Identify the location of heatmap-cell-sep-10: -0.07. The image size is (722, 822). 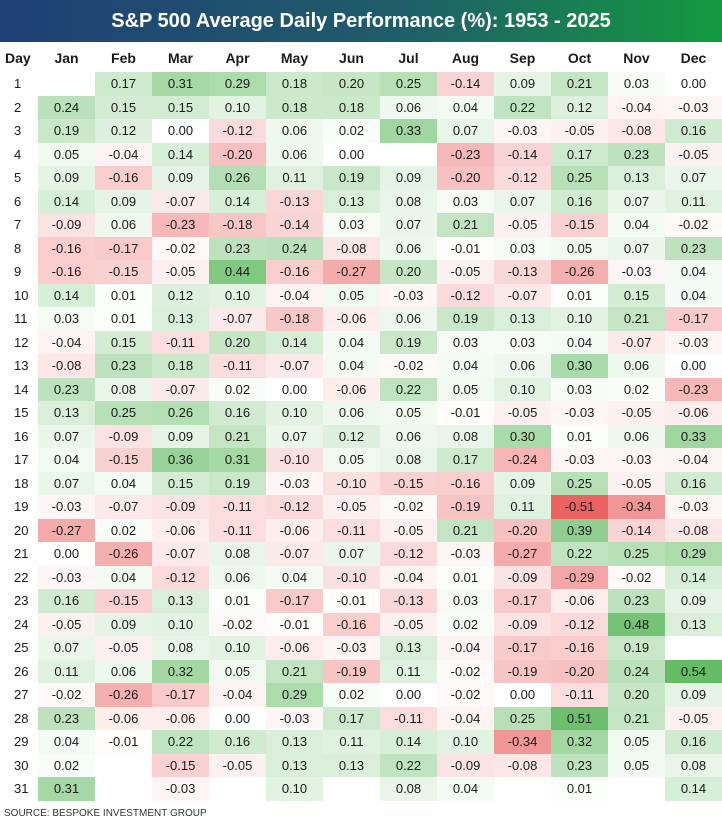
(522, 295).